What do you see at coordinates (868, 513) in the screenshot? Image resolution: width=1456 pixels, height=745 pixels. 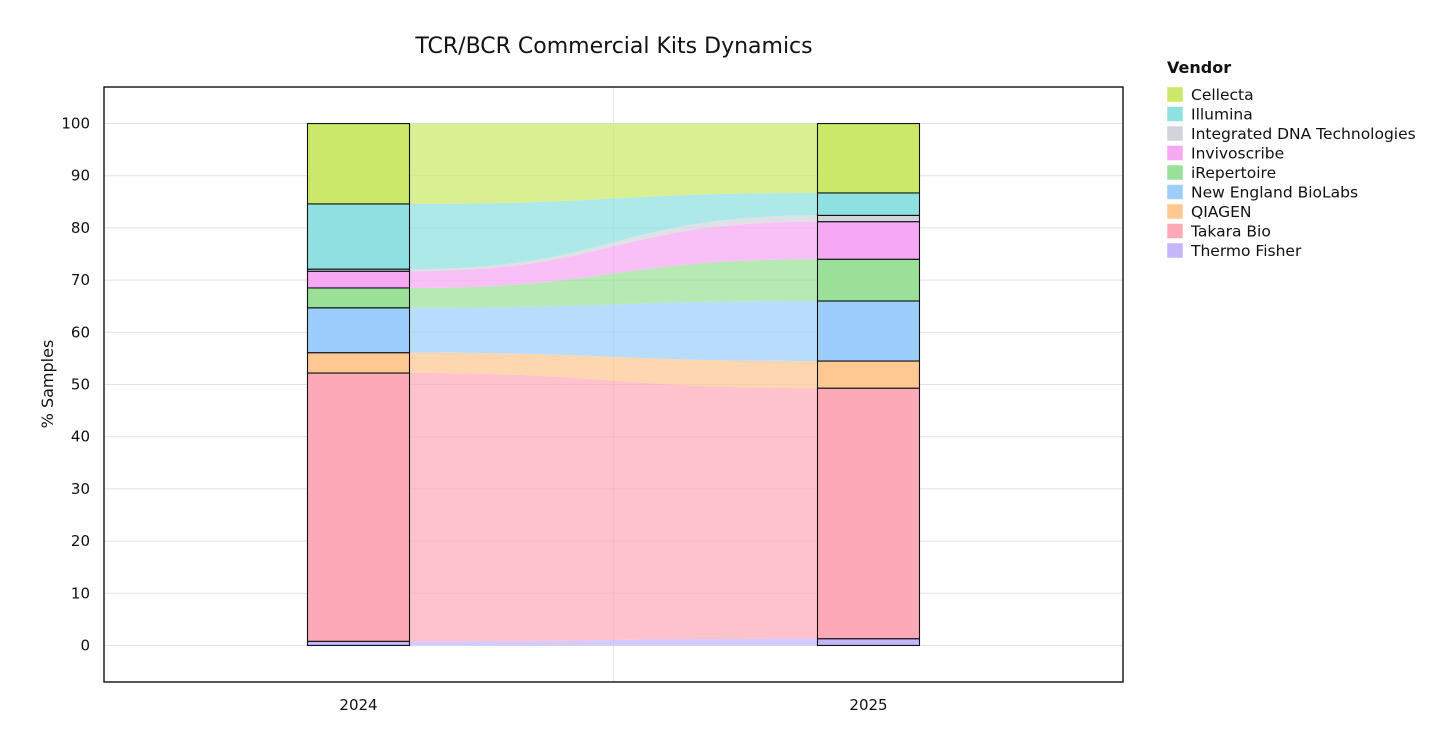 I see `bar-segment-takara-bio-2025` at bounding box center [868, 513].